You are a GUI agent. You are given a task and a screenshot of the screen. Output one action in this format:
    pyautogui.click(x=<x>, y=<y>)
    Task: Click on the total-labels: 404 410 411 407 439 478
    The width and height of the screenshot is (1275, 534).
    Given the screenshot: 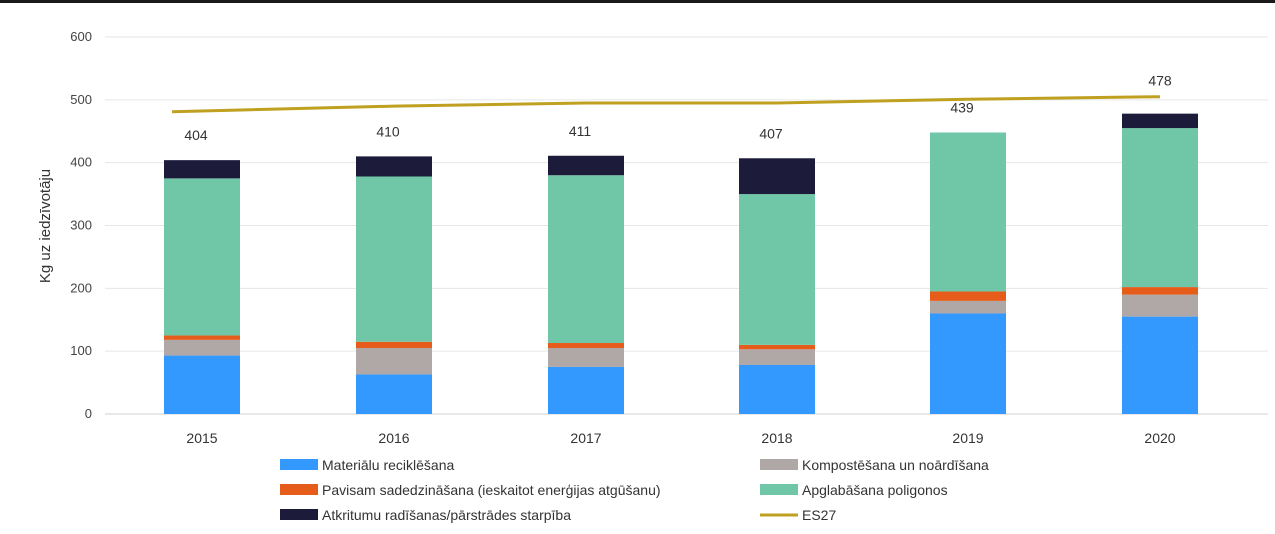 What is the action you would take?
    pyautogui.click(x=678, y=108)
    